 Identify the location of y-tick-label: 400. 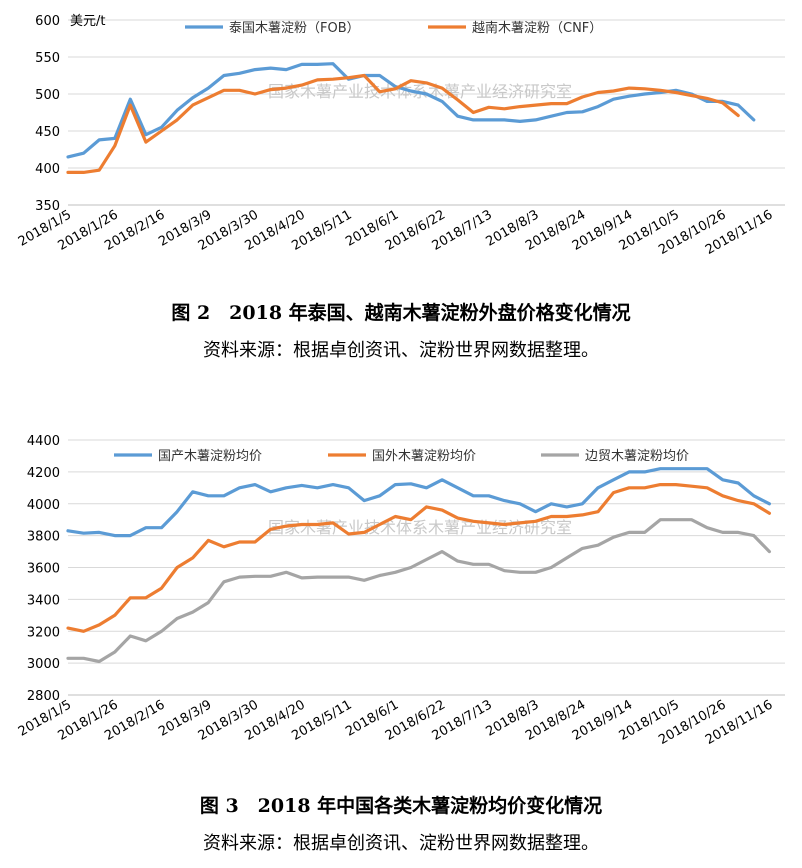
(47, 169).